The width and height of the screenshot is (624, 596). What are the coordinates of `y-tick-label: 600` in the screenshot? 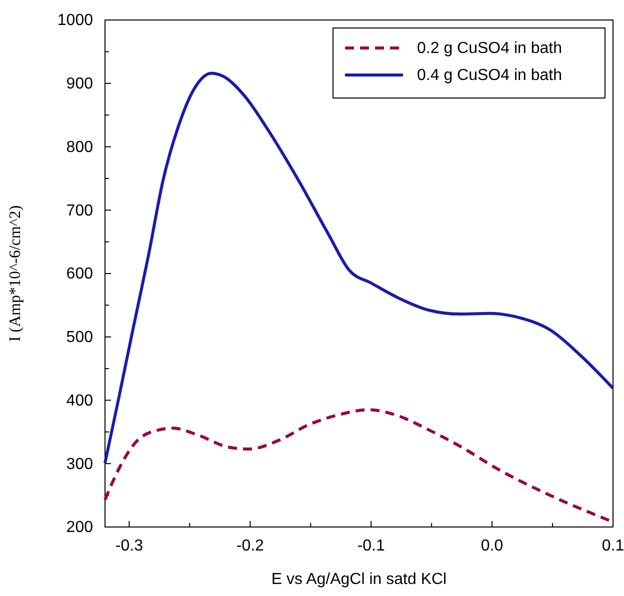 It's located at (80, 274).